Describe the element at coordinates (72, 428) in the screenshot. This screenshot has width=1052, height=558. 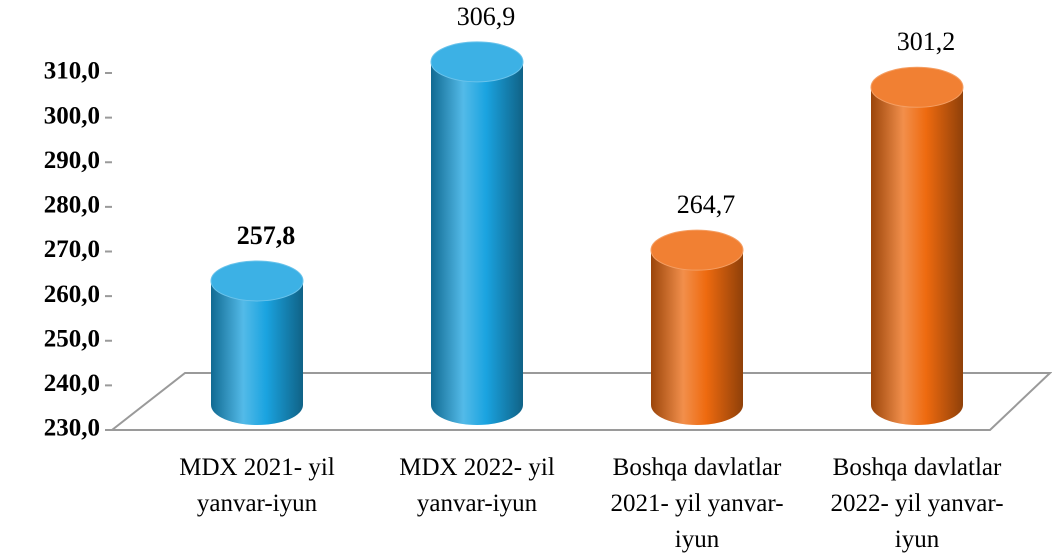
I see `y-tick-label: 230,0` at that location.